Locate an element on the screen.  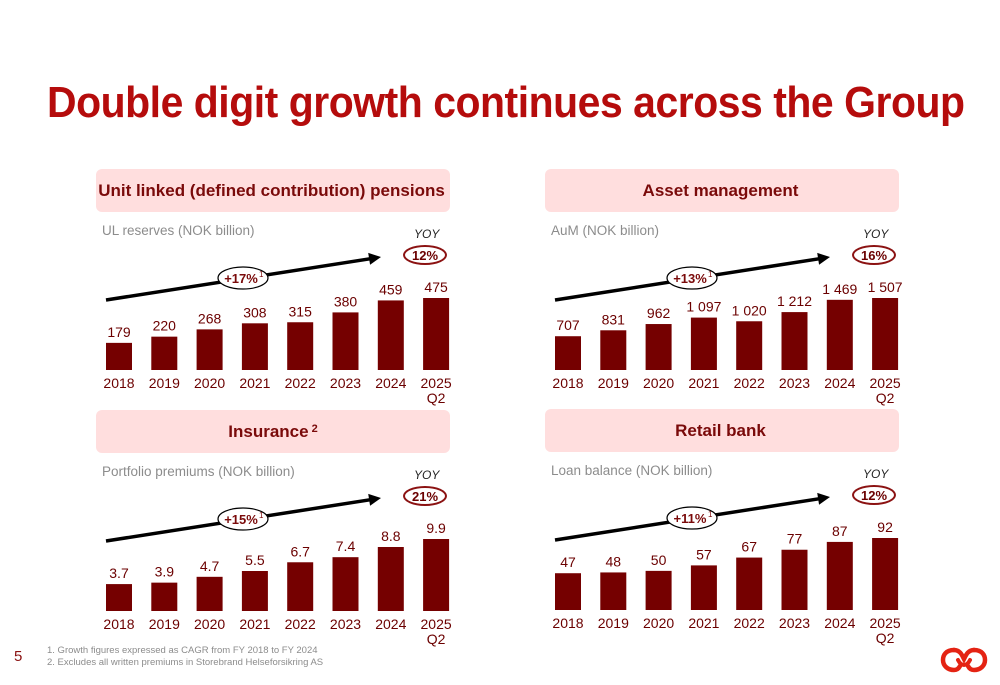
panel-header: Insurance 2 is located at coordinates (273, 431).